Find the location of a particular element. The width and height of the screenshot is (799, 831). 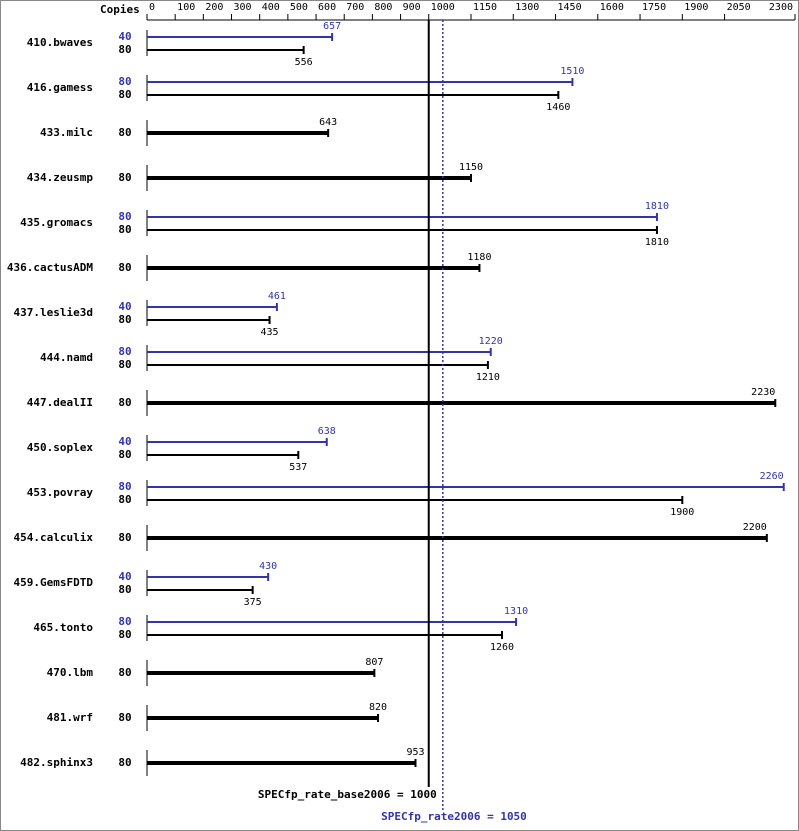

x-tick-label: 400 is located at coordinates (271, 7).